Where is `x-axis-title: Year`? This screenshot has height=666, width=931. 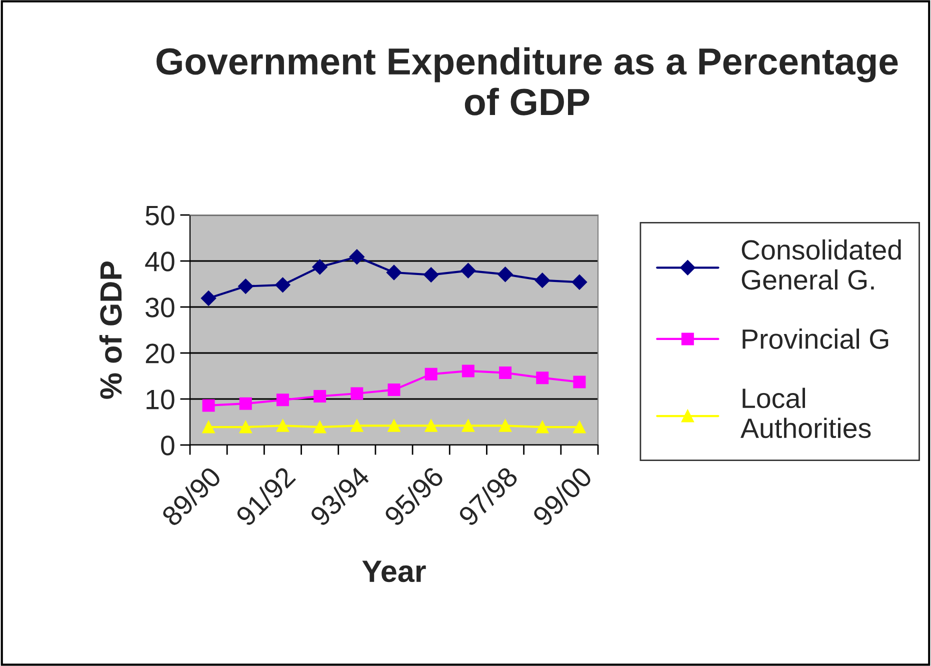 x-axis-title: Year is located at coordinates (394, 571).